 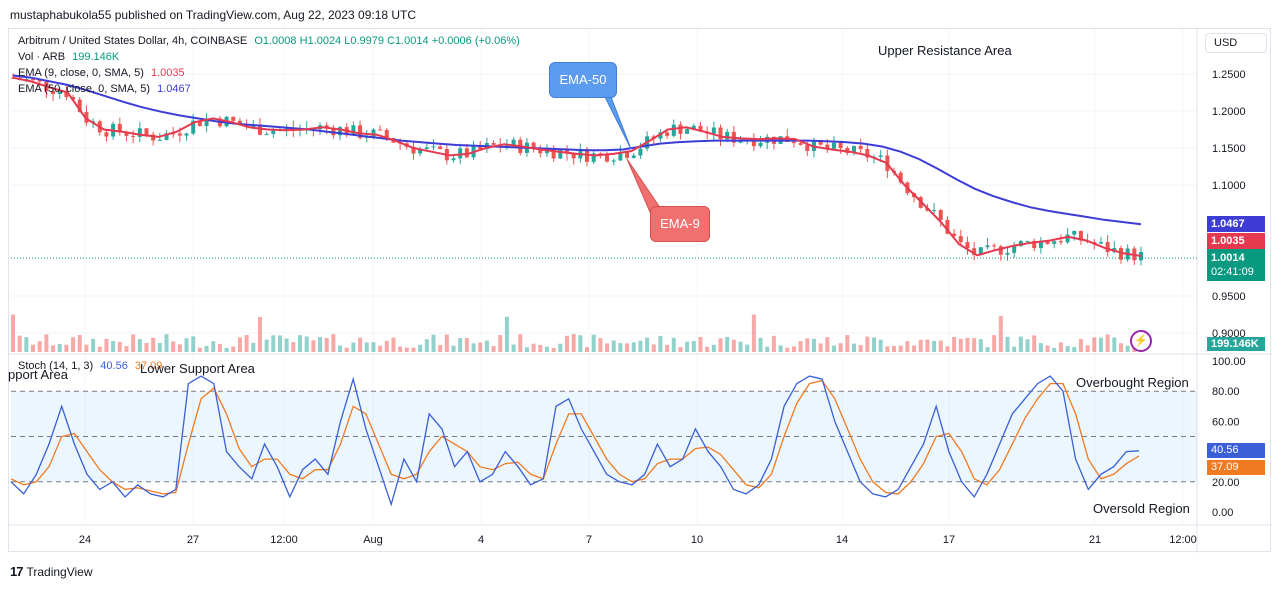 What do you see at coordinates (1232, 272) in the screenshot?
I see `bar-countdown: 02:41:09` at bounding box center [1232, 272].